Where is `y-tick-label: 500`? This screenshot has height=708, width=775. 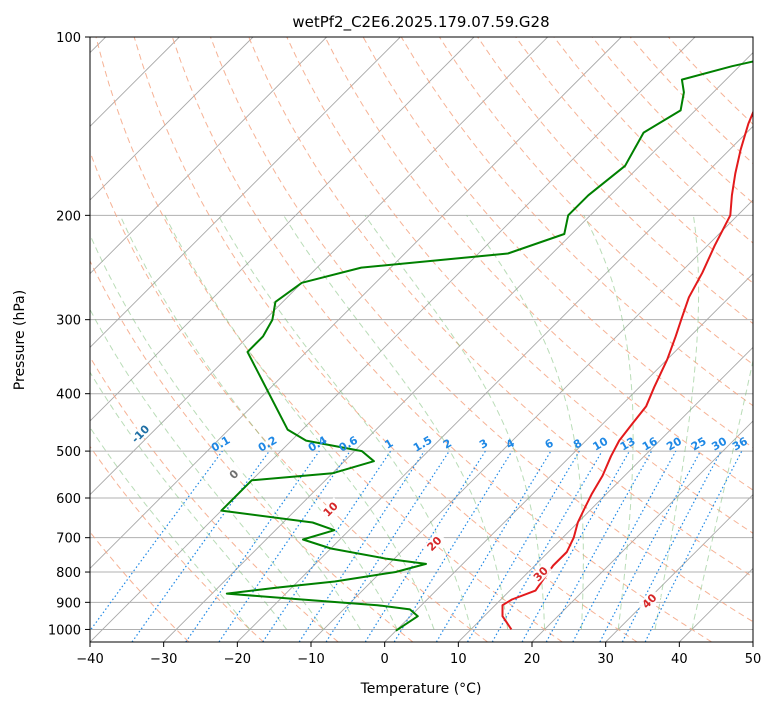
y-tick-label: 500 is located at coordinates (68, 452).